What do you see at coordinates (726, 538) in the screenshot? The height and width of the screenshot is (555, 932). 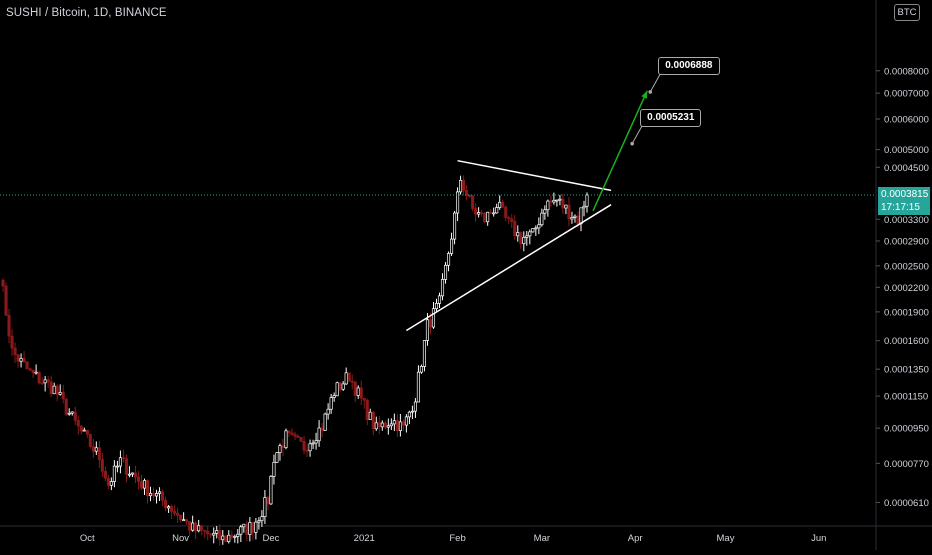 I see `x-tick-label: May` at bounding box center [726, 538].